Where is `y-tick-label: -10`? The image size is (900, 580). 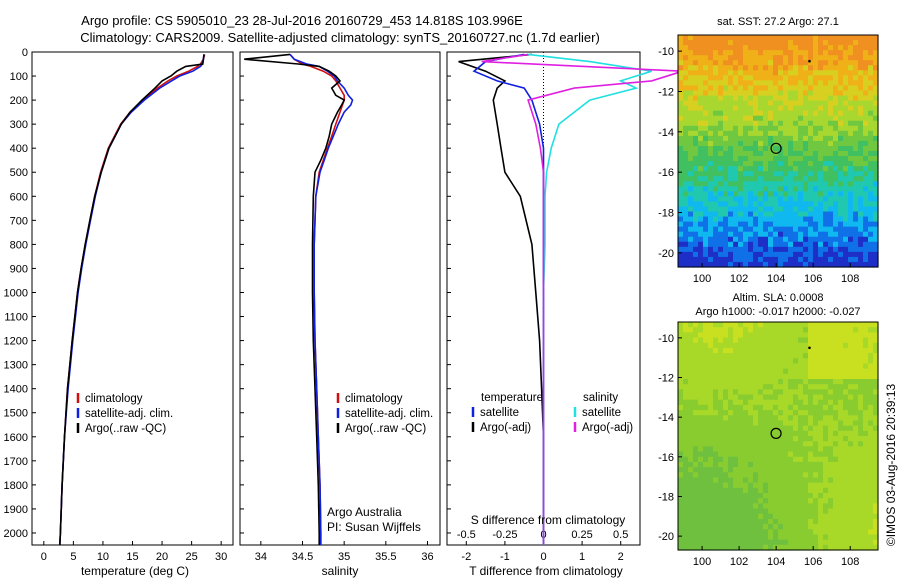 y-tick-label: -10 is located at coordinates (666, 52).